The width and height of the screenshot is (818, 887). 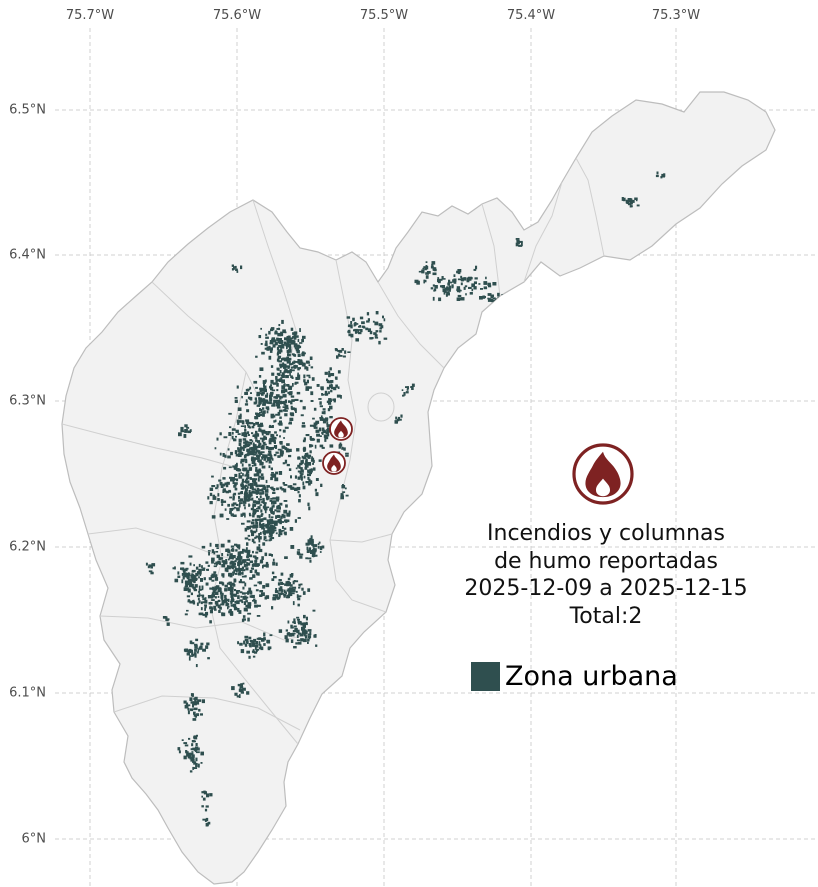 What do you see at coordinates (606, 561) in the screenshot?
I see `annotation-title-line-2: de humo reportadas` at bounding box center [606, 561].